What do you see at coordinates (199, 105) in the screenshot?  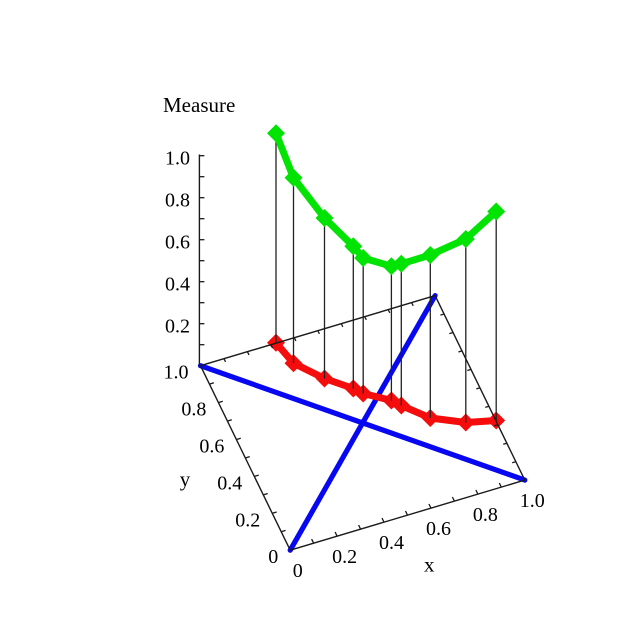 I see `svg-text: Measure` at bounding box center [199, 105].